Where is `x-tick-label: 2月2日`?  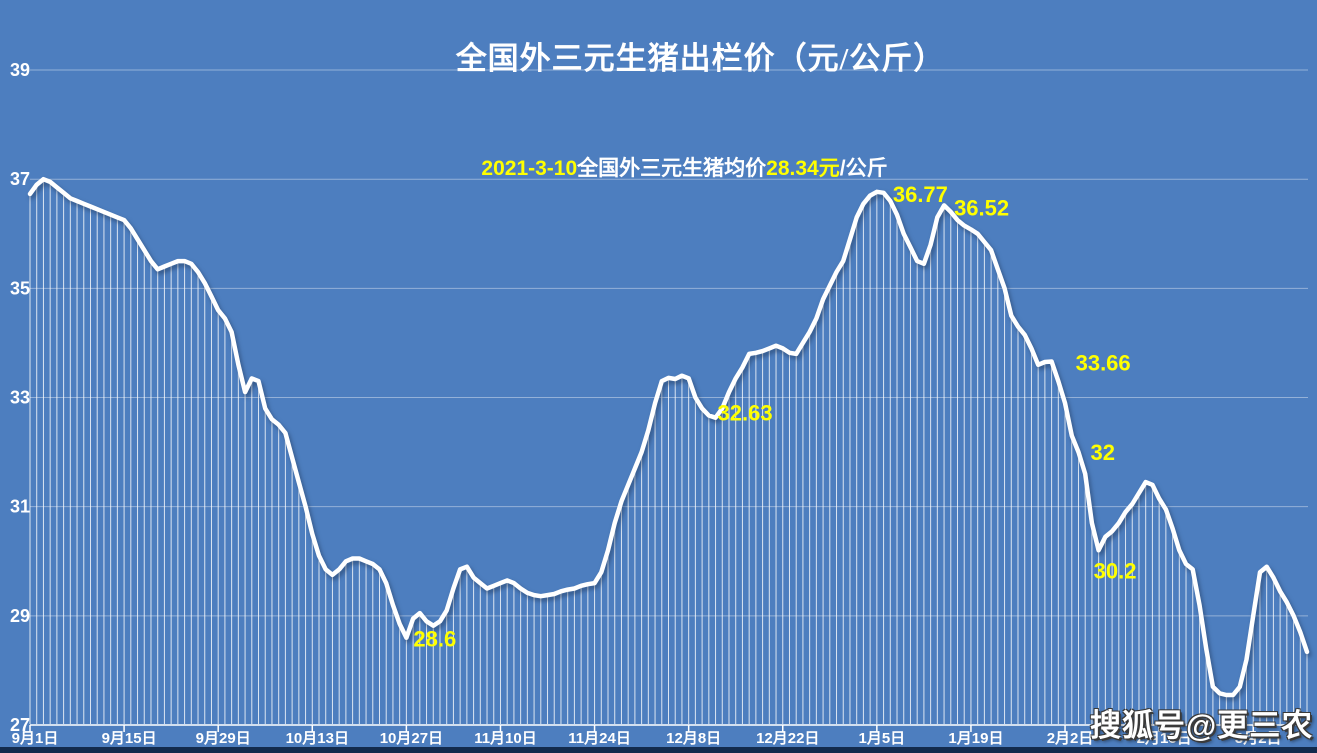 x-tick-label: 2月2日 is located at coordinates (1070, 738).